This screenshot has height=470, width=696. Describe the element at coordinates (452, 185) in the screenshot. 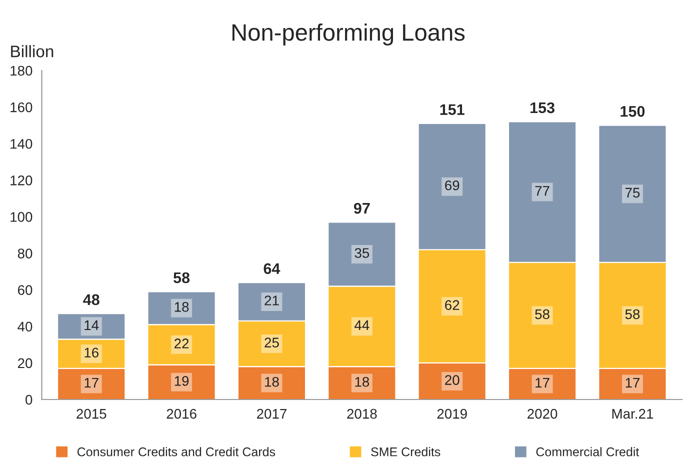

I see `data-label: 69` at that location.